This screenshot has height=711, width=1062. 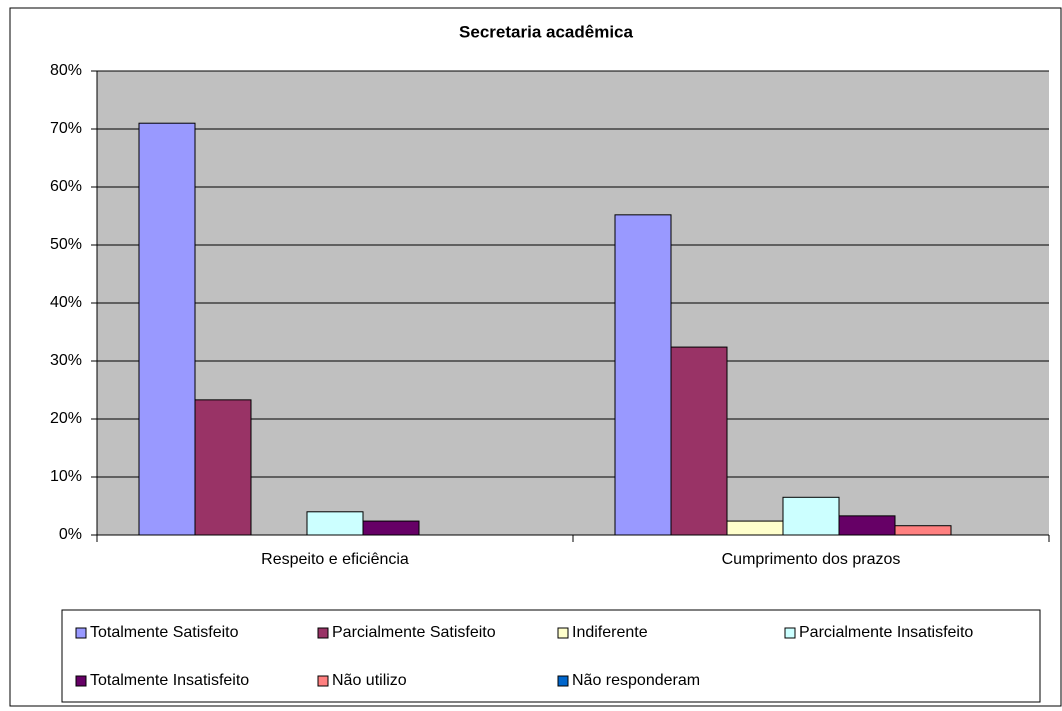 What do you see at coordinates (369, 680) in the screenshot?
I see `legend-label: Não utilizo` at bounding box center [369, 680].